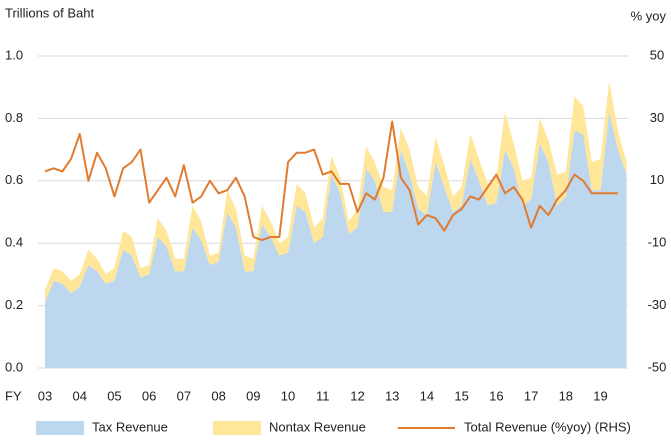 This screenshot has height=441, width=671. What do you see at coordinates (14, 304) in the screenshot?
I see `y-tick-label: 0.2` at bounding box center [14, 304].